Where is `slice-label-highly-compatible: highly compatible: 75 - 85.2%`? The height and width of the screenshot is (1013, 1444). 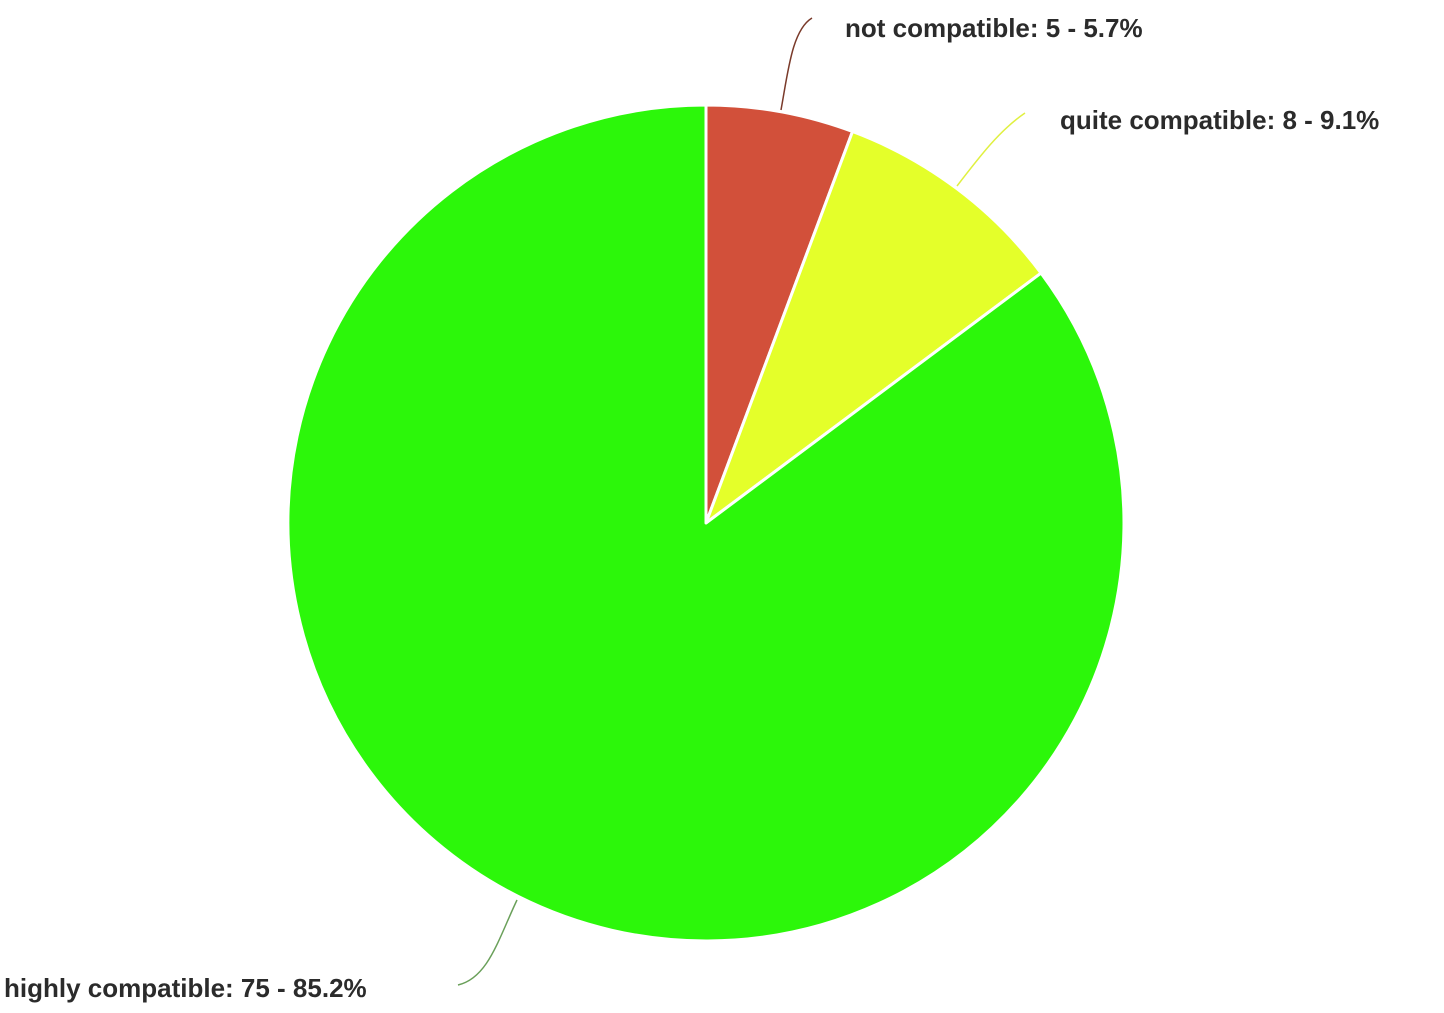 slice-label-highly-compatible: highly compatible: 75 - 85.2% is located at coordinates (185, 988).